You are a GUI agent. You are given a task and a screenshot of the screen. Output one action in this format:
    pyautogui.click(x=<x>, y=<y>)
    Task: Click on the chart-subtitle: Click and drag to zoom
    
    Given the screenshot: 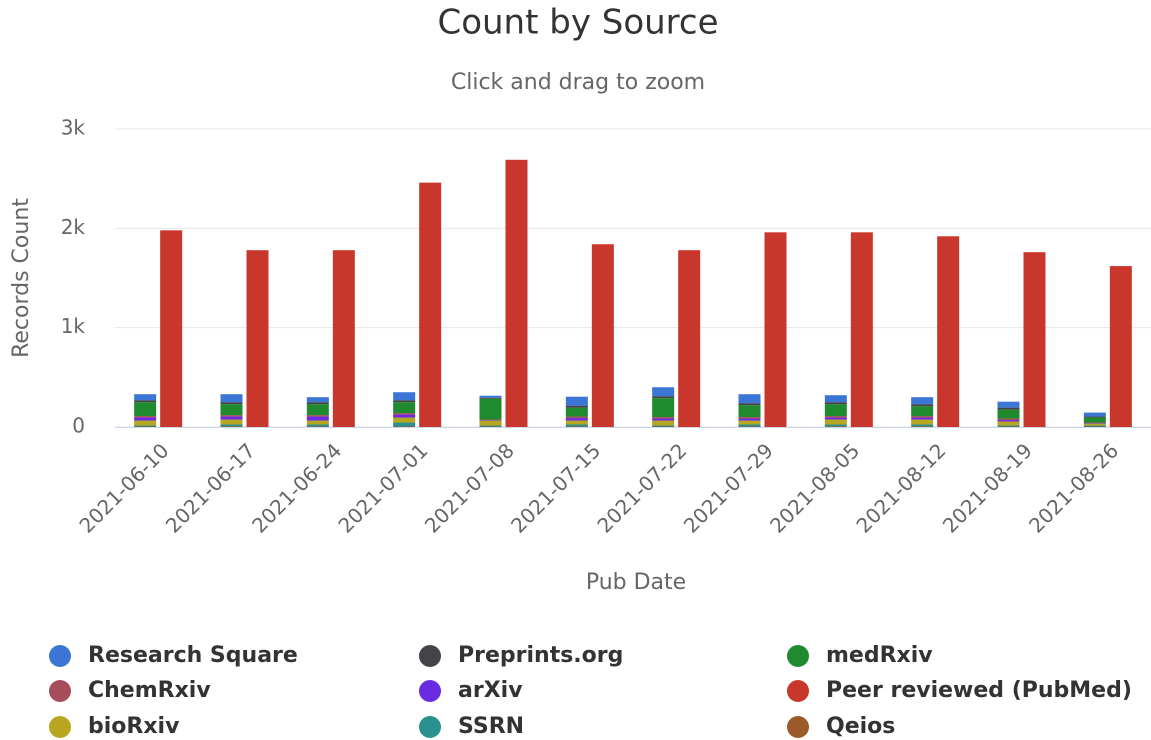 What is the action you would take?
    pyautogui.click(x=578, y=82)
    